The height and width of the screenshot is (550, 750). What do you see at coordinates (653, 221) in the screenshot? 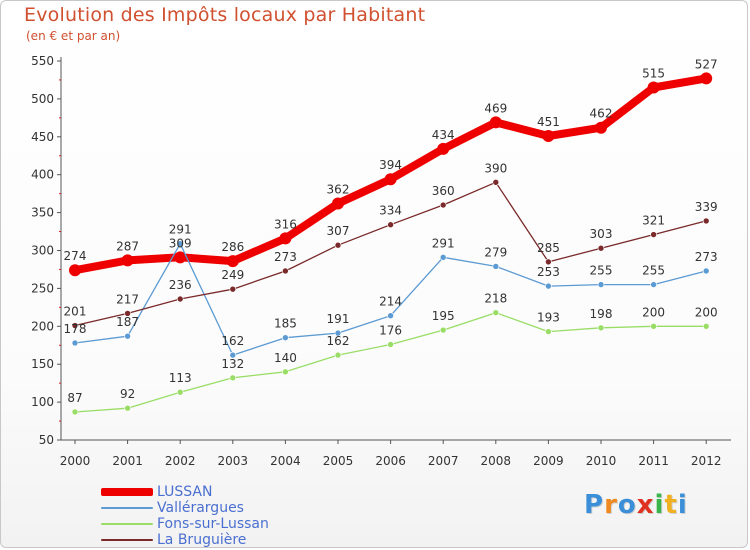
I see `data-label: 321` at bounding box center [653, 221].